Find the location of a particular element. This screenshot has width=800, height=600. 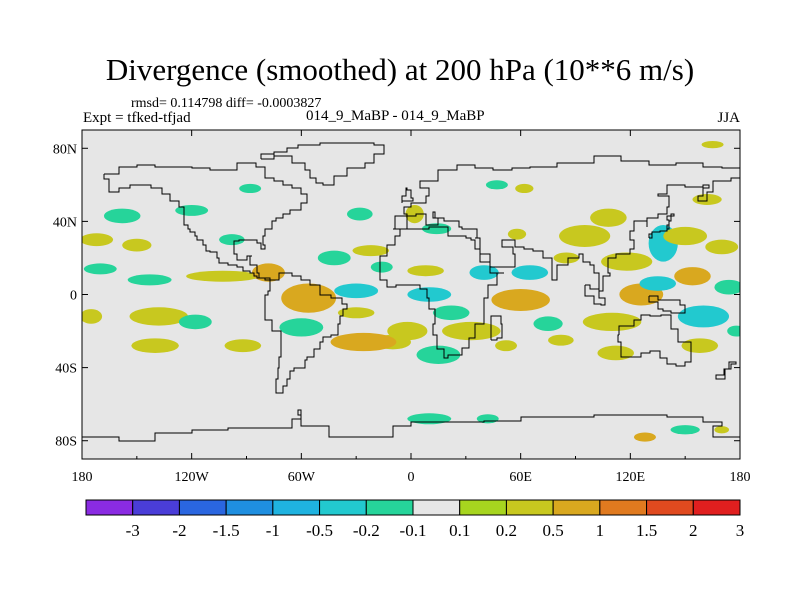

x-tick-label: 120W is located at coordinates (192, 477).